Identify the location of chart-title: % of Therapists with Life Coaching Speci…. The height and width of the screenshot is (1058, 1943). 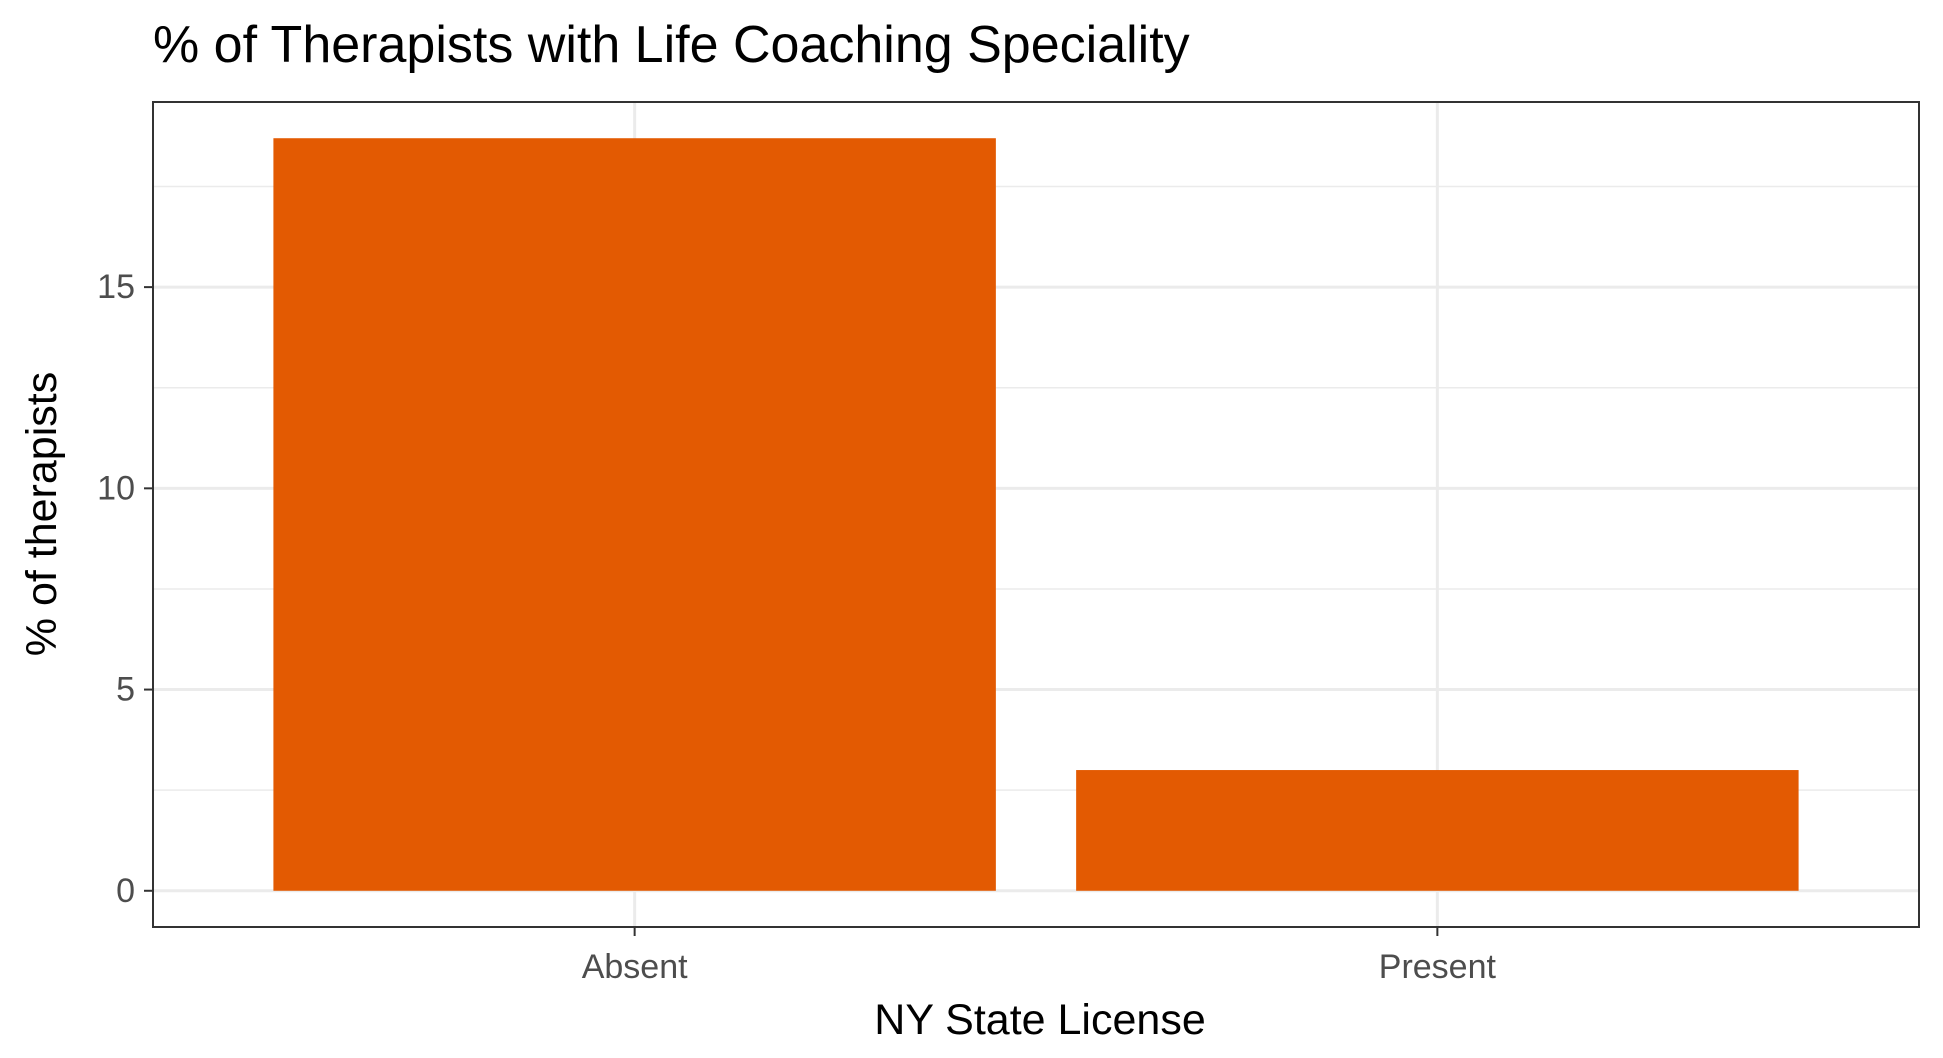
(671, 45).